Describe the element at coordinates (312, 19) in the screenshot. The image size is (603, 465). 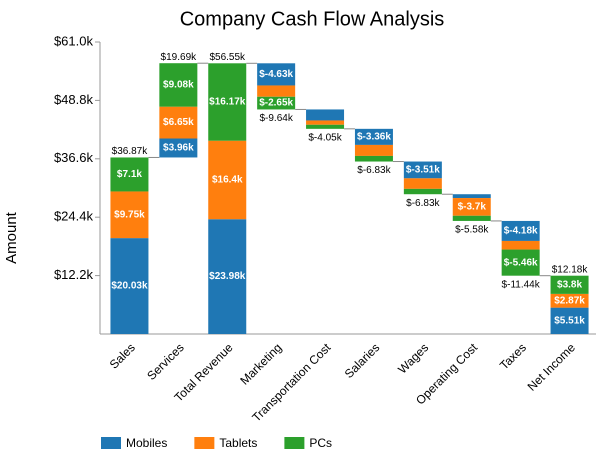
I see `chart-title: Company Cash Flow Analysis` at that location.